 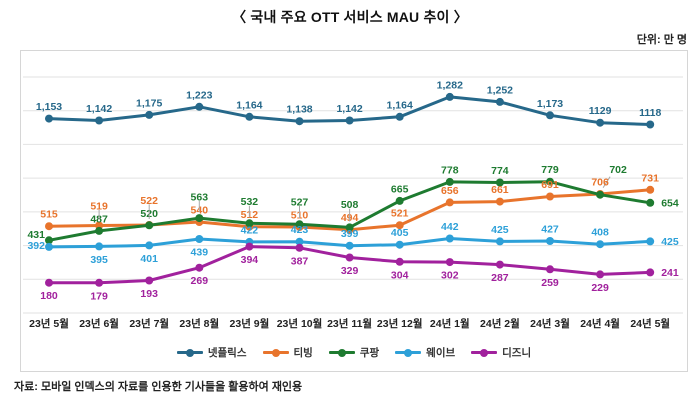 What do you see at coordinates (300, 203) in the screenshot?
I see `data-label: 527` at bounding box center [300, 203].